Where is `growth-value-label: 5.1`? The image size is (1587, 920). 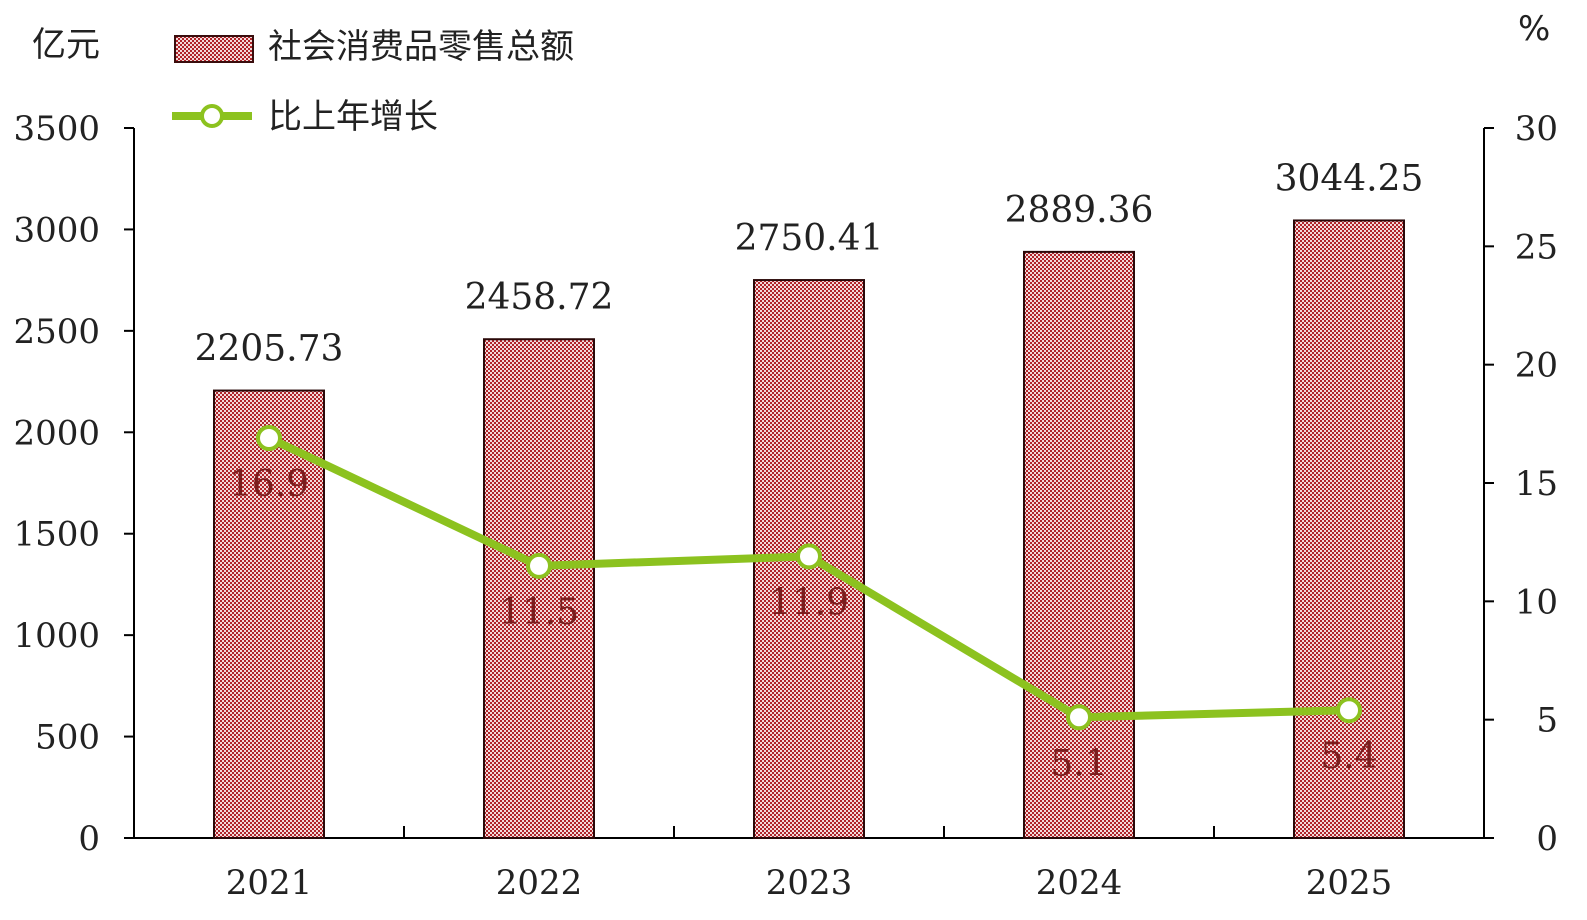
growth-value-label: 5.1 is located at coordinates (1078, 763).